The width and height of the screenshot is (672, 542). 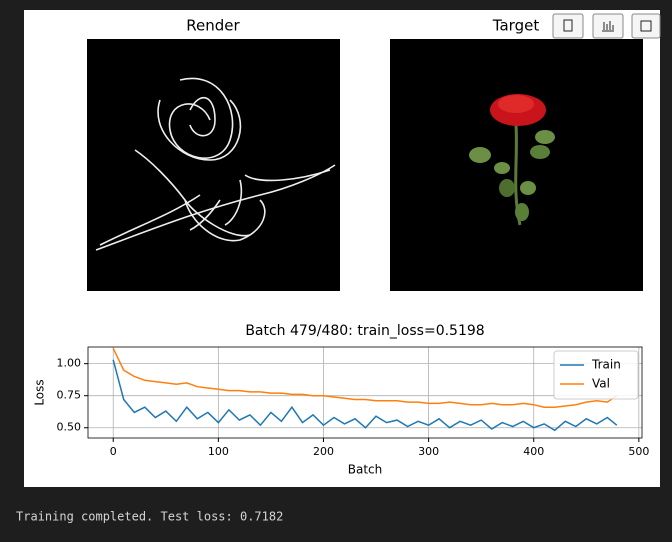 I want to click on legend-box, so click(x=596, y=375).